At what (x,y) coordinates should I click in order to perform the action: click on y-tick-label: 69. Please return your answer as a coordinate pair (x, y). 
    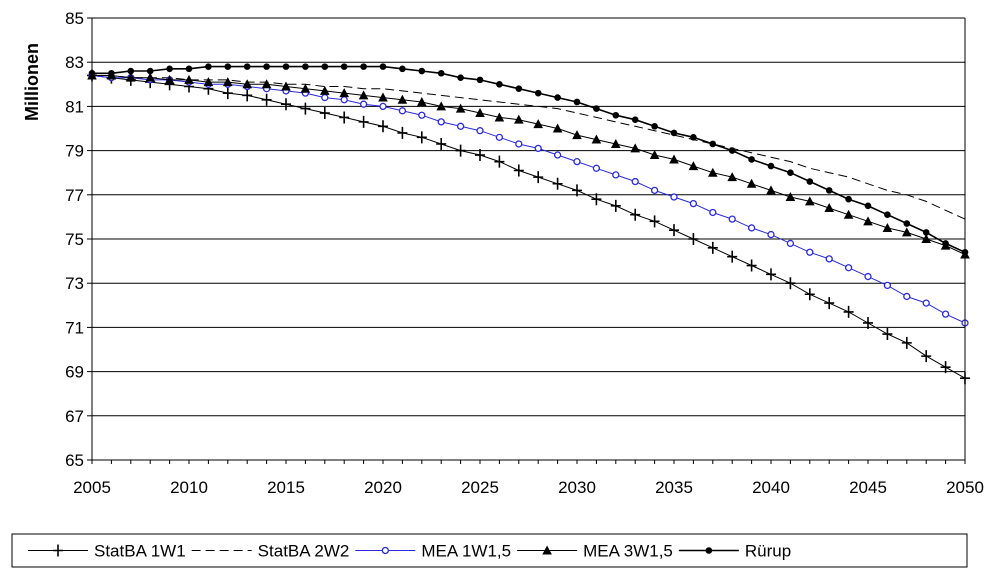
    Looking at the image, I should click on (74, 372).